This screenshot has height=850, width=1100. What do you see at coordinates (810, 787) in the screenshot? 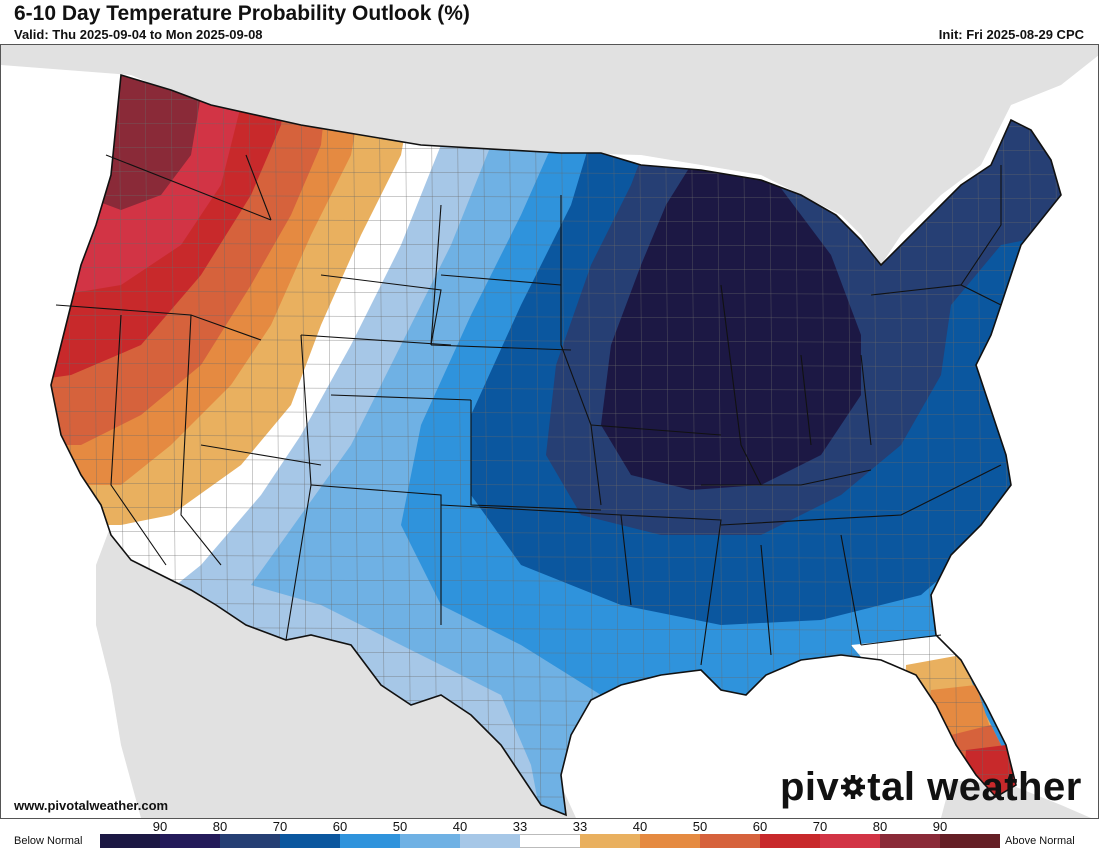
I see `brand-text-start: piv` at bounding box center [810, 787].